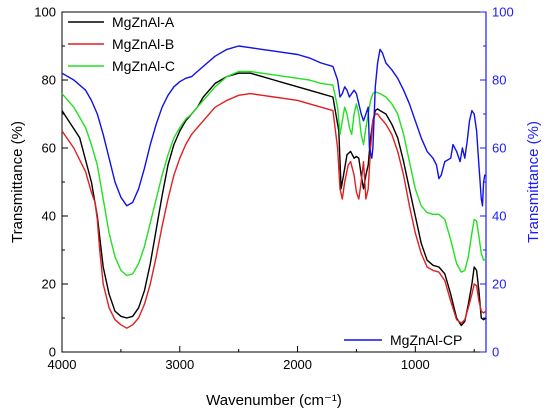  I want to click on x-tick-label: 4000, so click(62, 364).